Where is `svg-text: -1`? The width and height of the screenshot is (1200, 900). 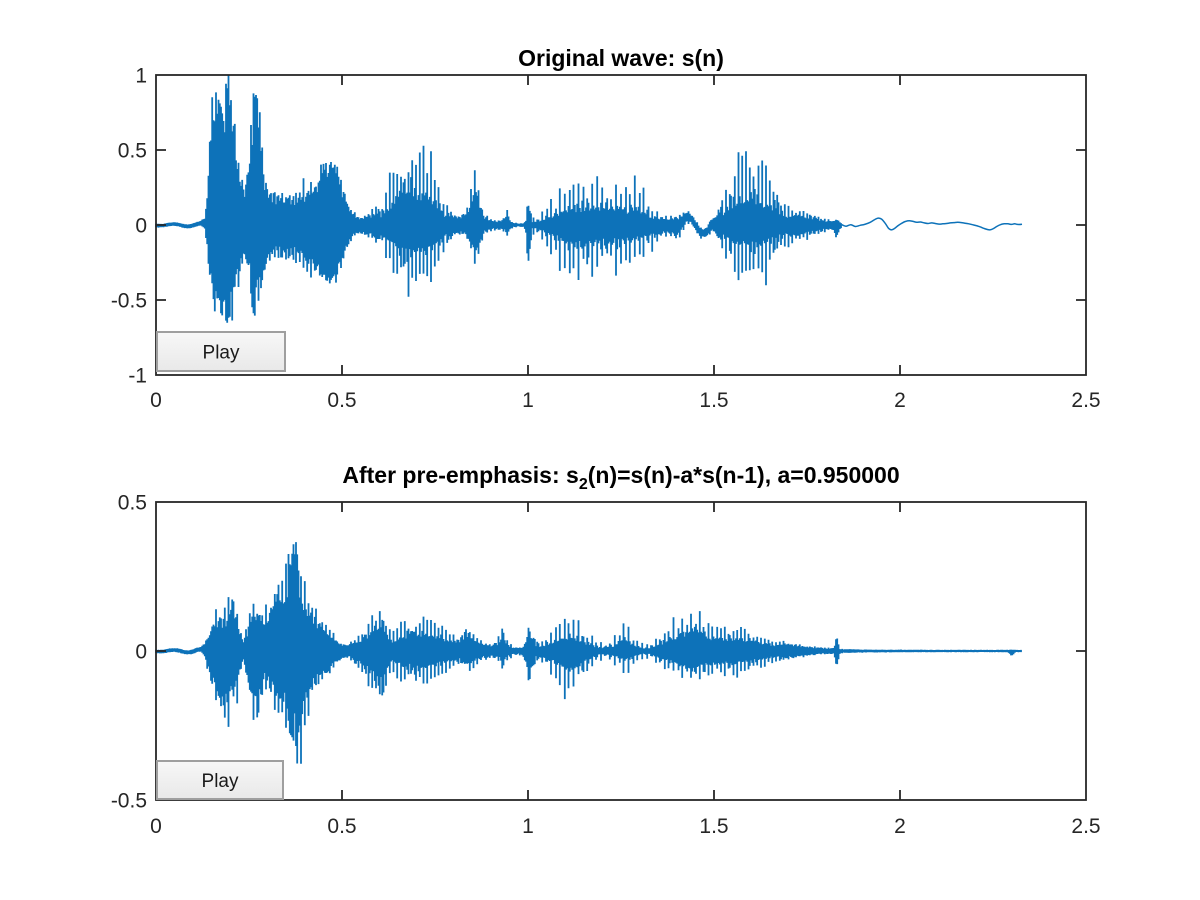
svg-text: -1 is located at coordinates (137, 376).